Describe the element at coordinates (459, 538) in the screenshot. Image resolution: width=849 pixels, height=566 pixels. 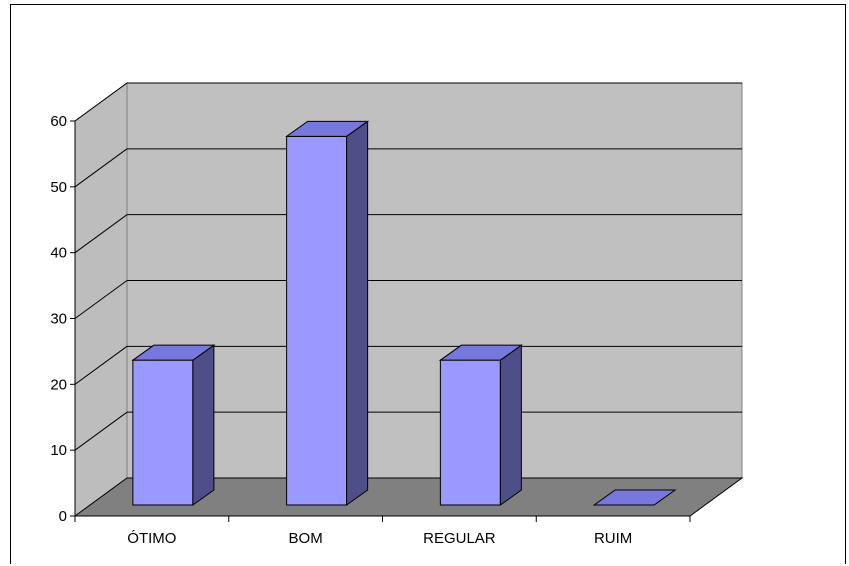
I see `x-tick-label: REGULAR` at that location.